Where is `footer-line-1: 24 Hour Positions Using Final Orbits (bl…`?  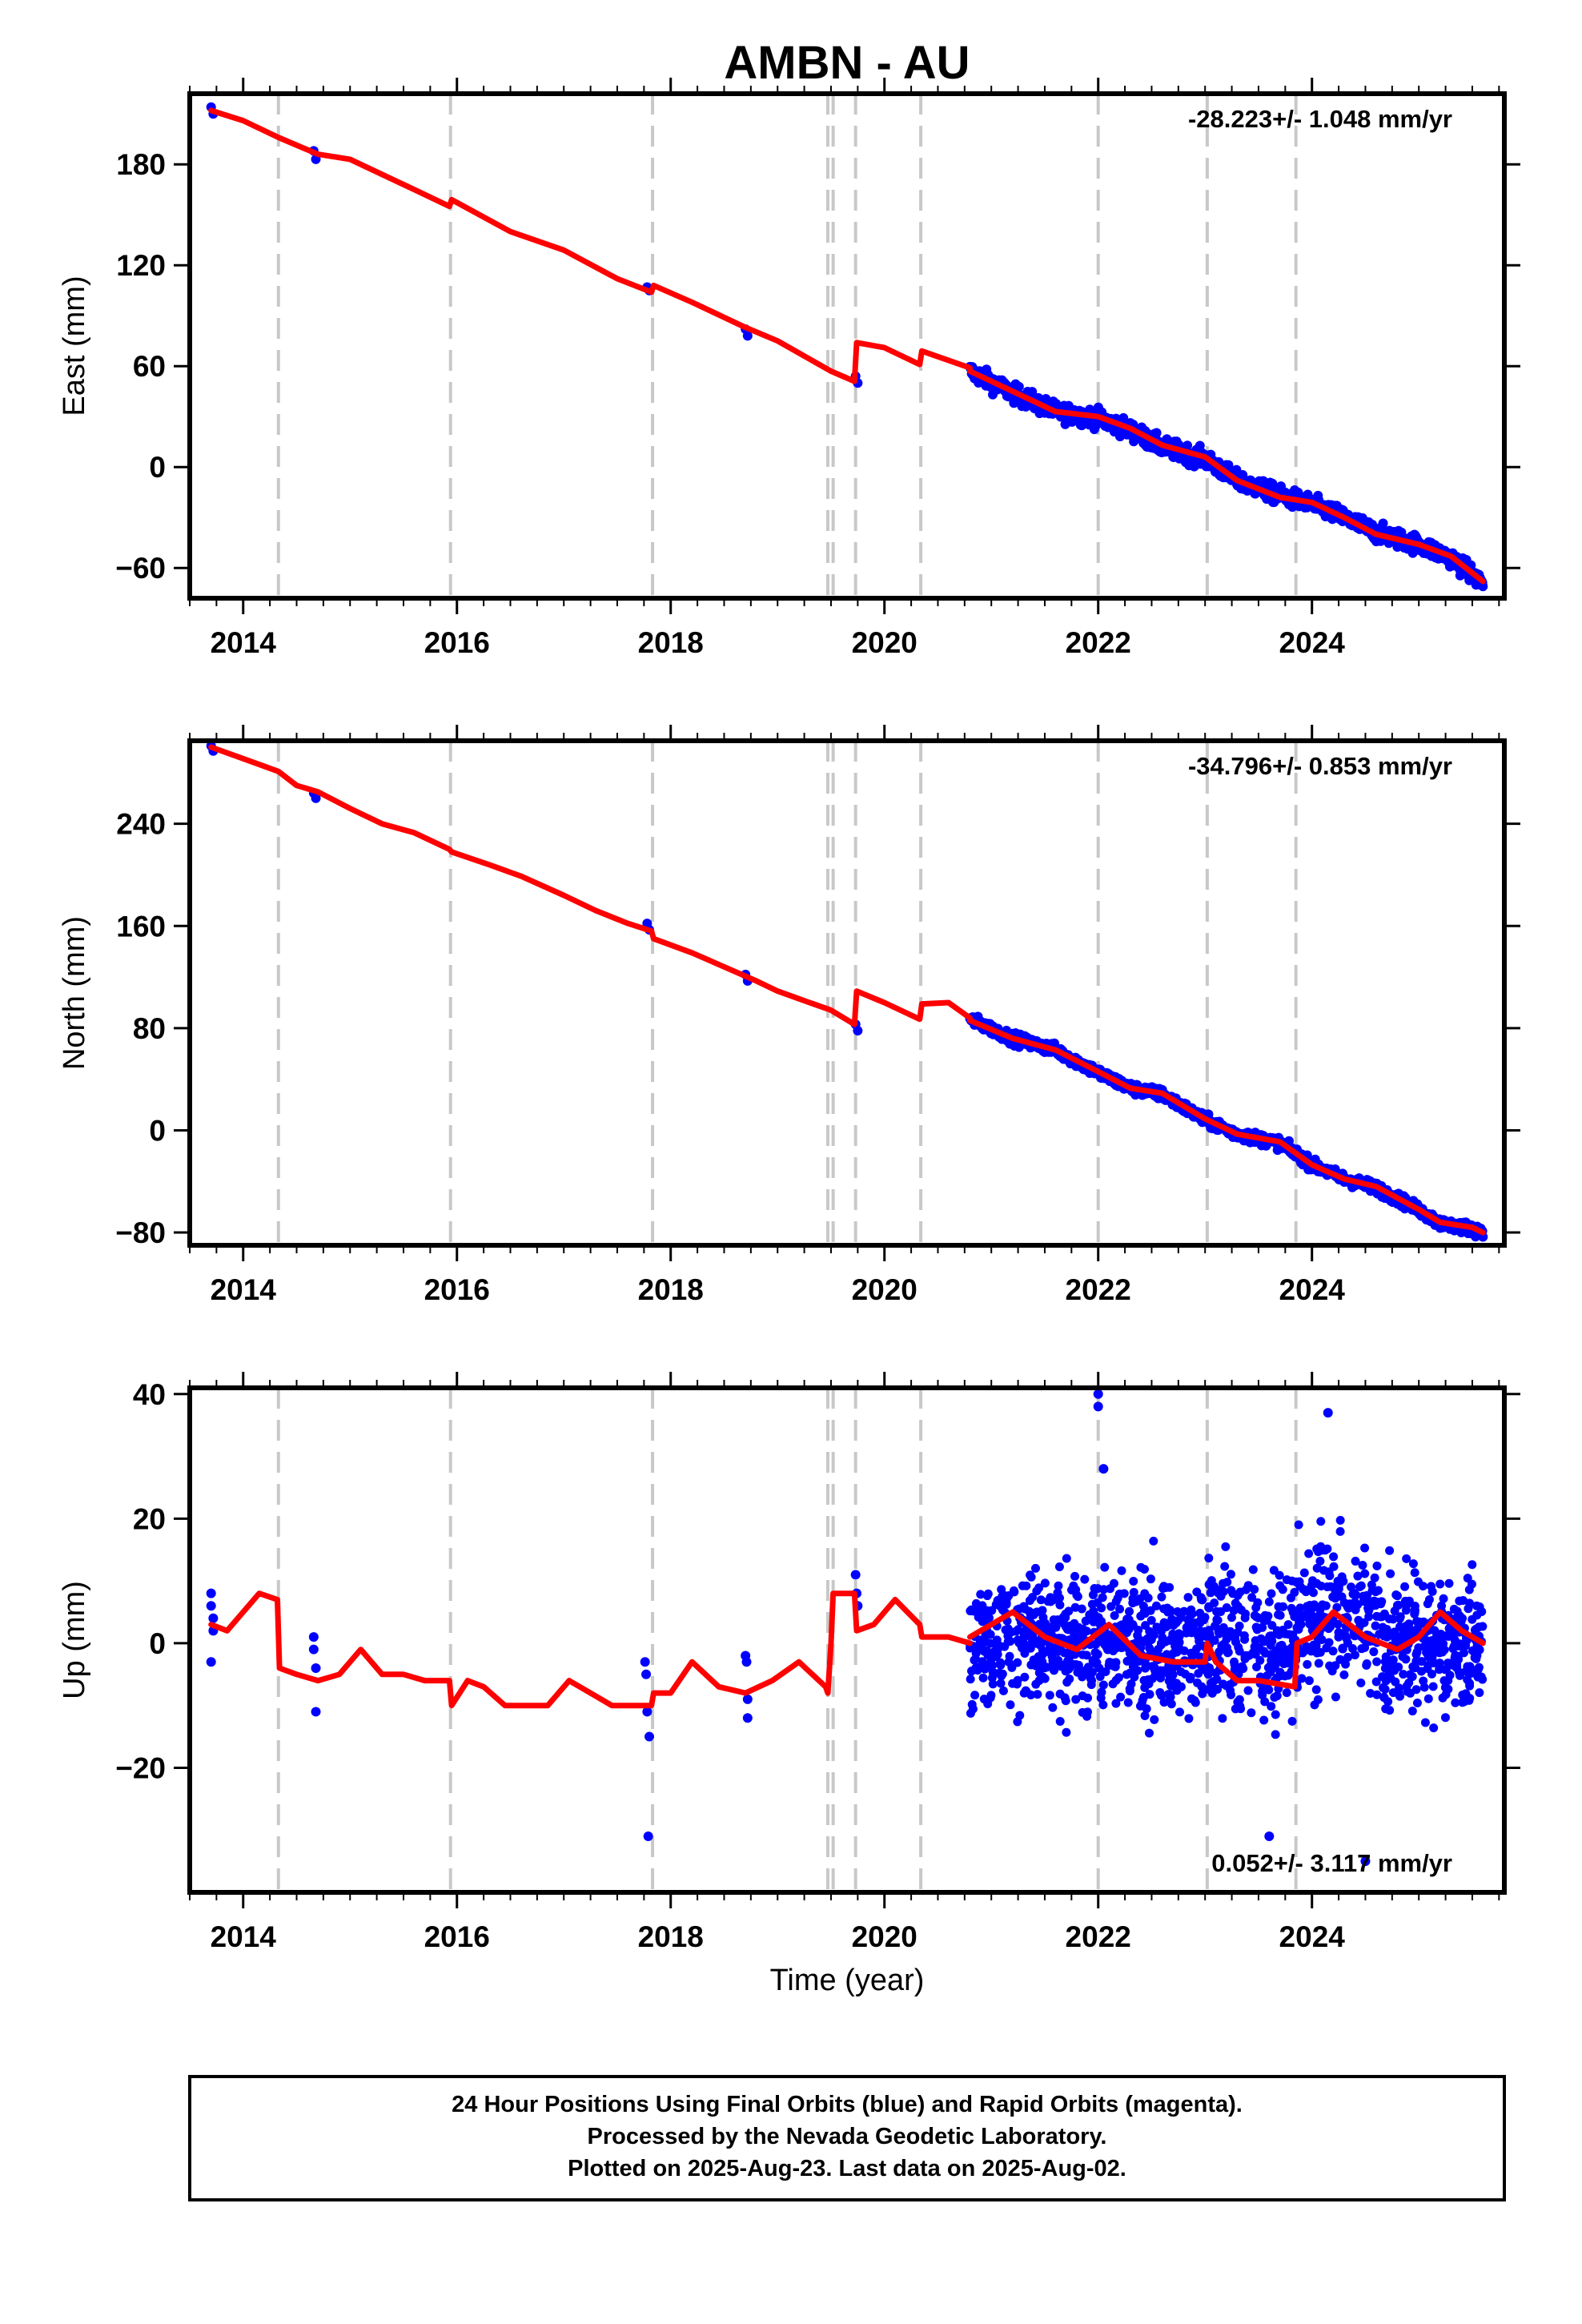
footer-line-1: 24 Hour Positions Using Final Orbits (bl… is located at coordinates (847, 2104).